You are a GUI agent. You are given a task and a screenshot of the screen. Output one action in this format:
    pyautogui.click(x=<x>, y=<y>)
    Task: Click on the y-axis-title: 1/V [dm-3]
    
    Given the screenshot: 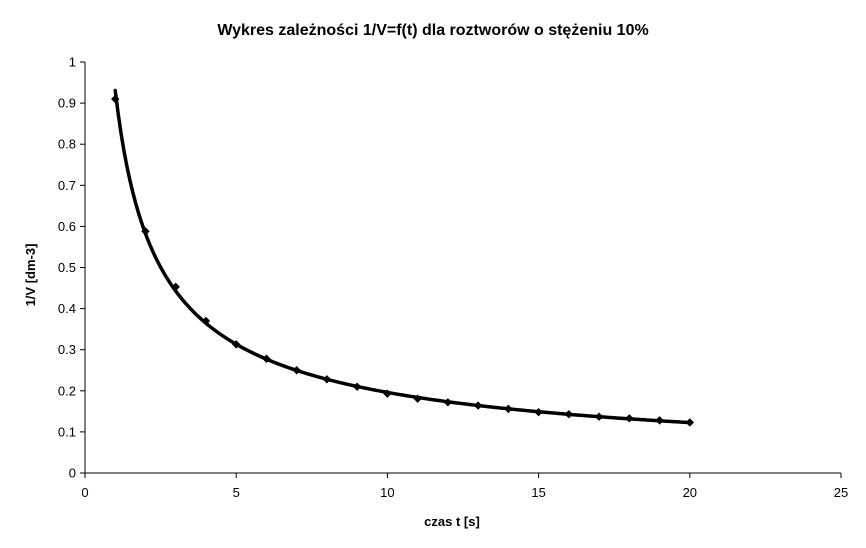 What is the action you would take?
    pyautogui.click(x=30, y=275)
    